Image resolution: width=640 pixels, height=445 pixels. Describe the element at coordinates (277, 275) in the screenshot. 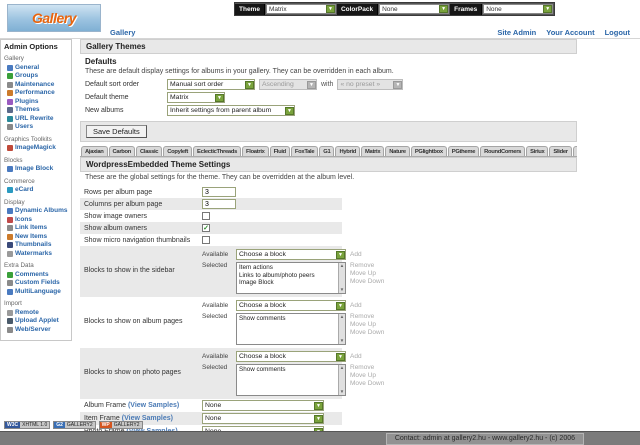

I see `listbox-option: Links to album/photo peers` at that location.